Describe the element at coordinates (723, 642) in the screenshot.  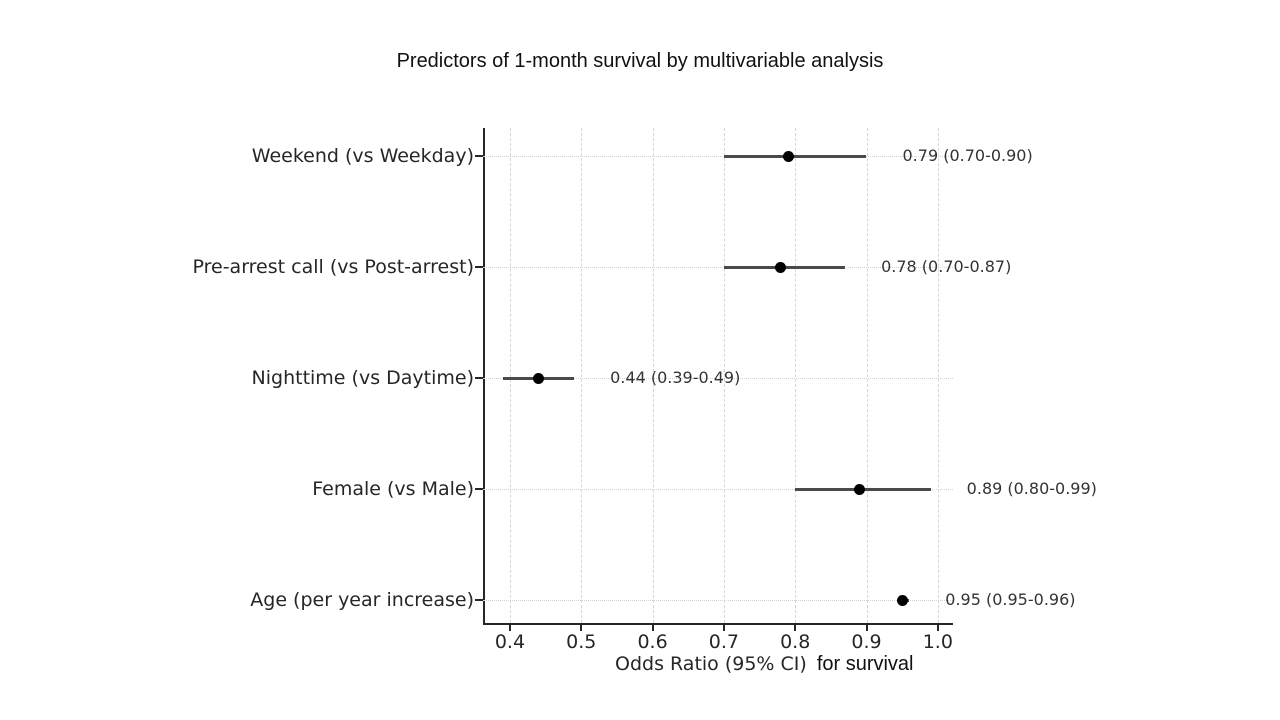
I see `x-tick-label: 0.7` at that location.